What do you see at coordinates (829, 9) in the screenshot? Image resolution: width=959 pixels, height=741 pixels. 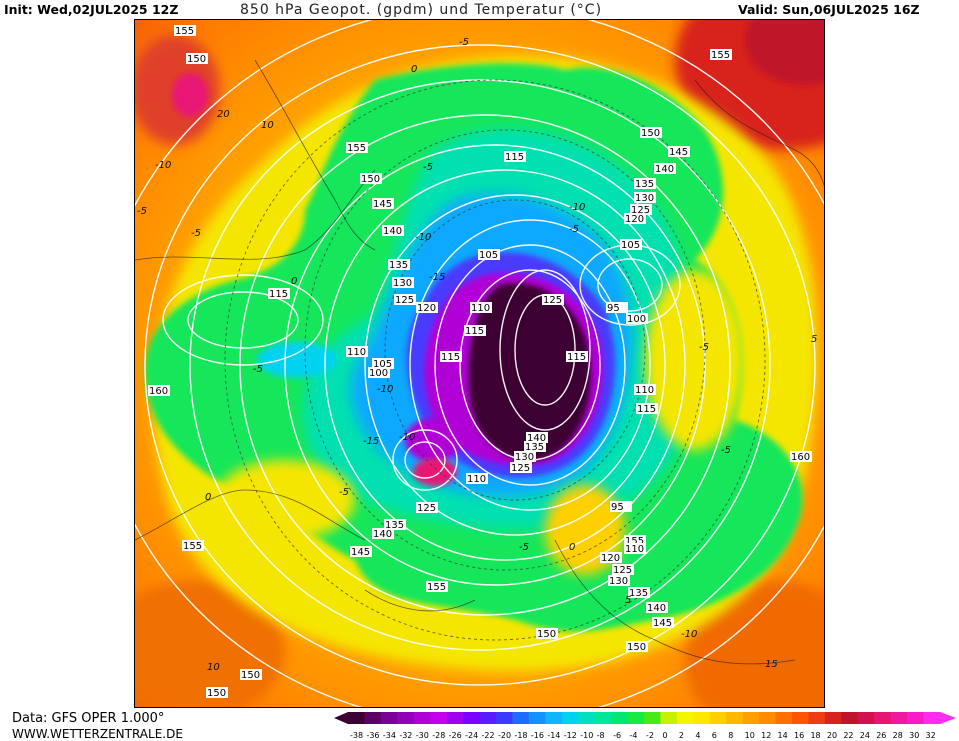 I see `valid-time: Valid: Sun,06JUL2025 16Z` at bounding box center [829, 9].